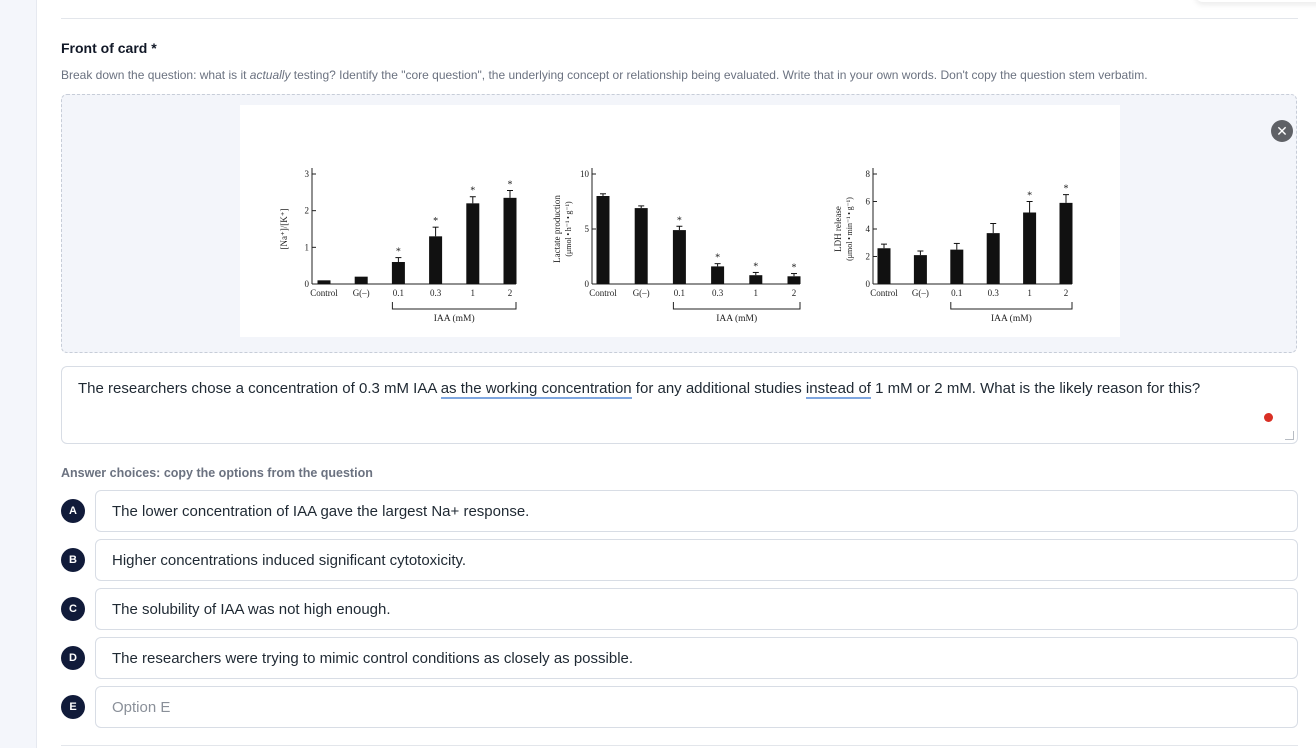 This screenshot has width=1316, height=748. What do you see at coordinates (73, 511) in the screenshot?
I see `choice-letter-badge: A` at bounding box center [73, 511].